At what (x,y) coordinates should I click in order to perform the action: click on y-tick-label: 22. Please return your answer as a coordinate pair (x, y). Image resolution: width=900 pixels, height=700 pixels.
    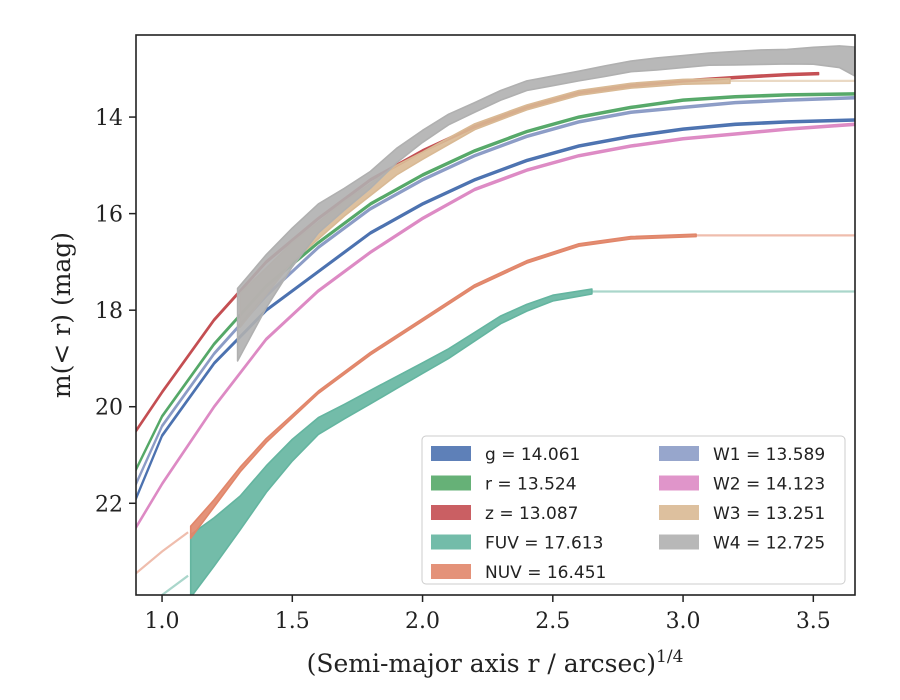
    Looking at the image, I should click on (109, 504).